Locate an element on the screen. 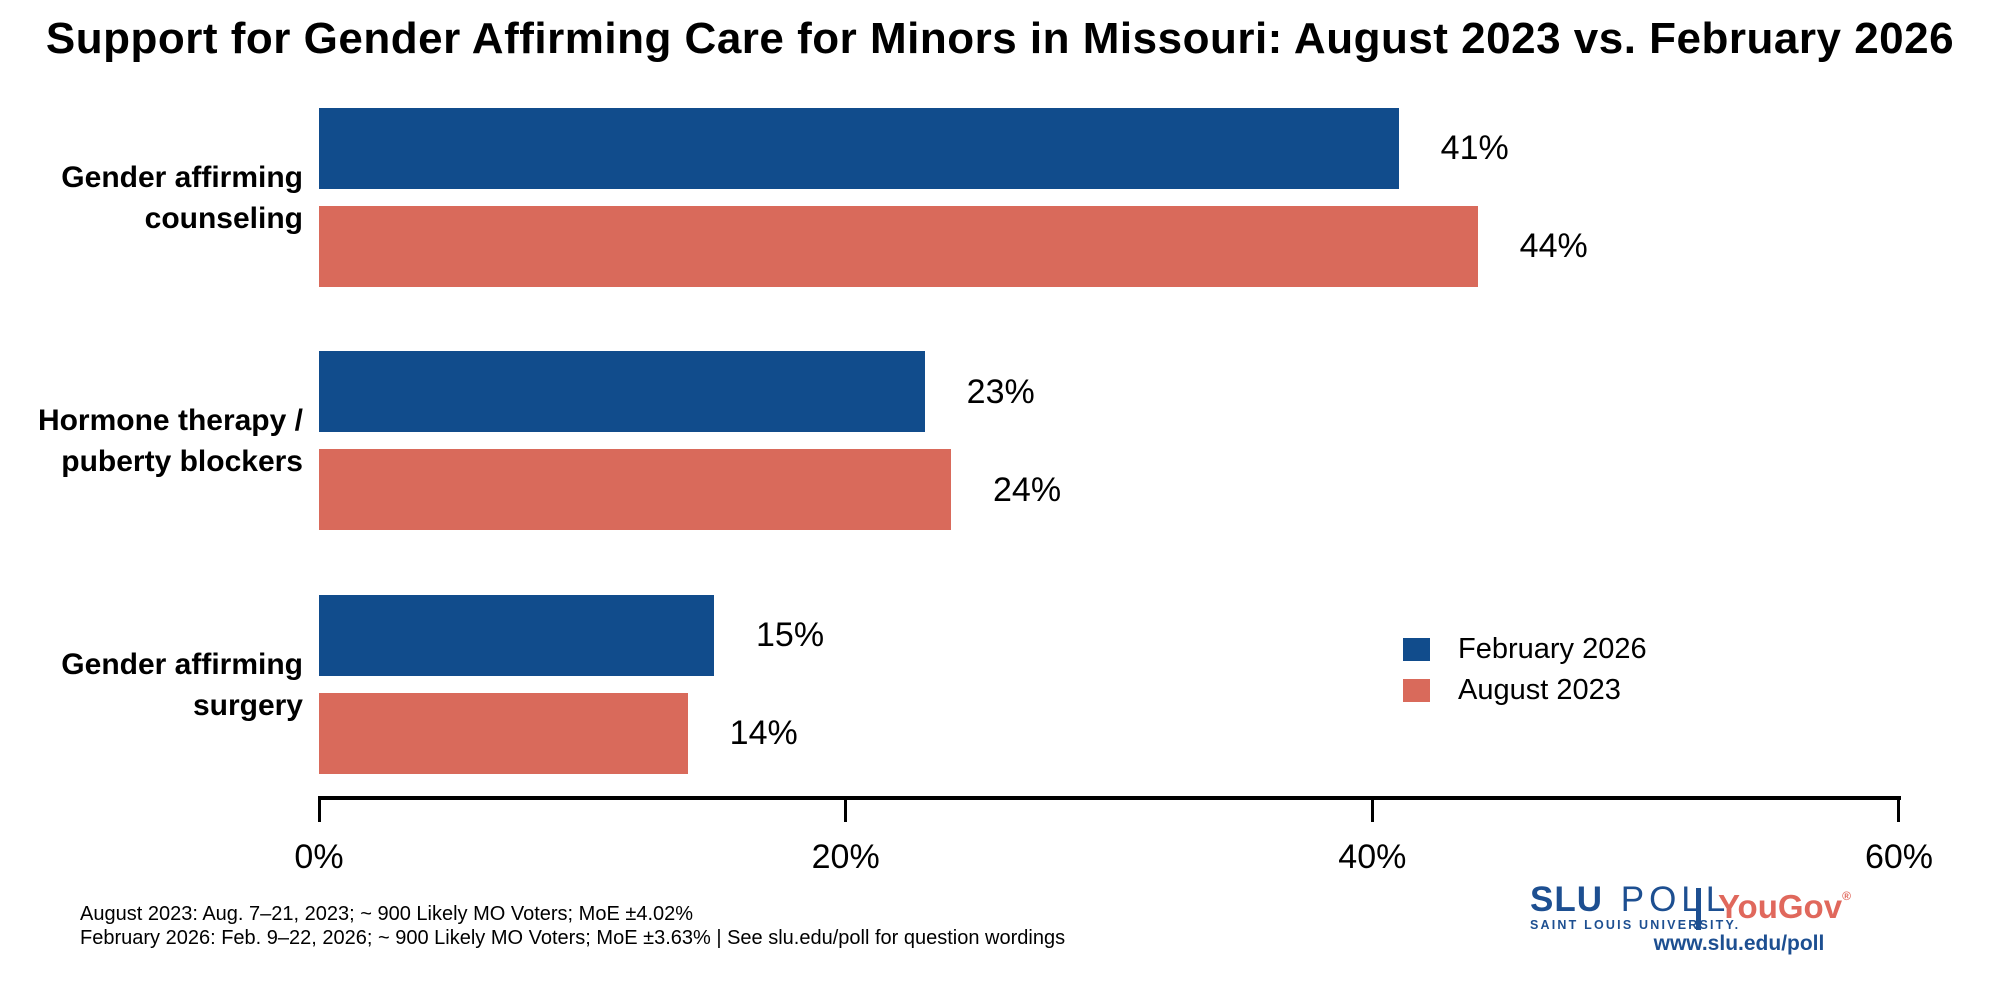 This screenshot has height=1000, width=2000. logo-divider is located at coordinates (1698, 909).